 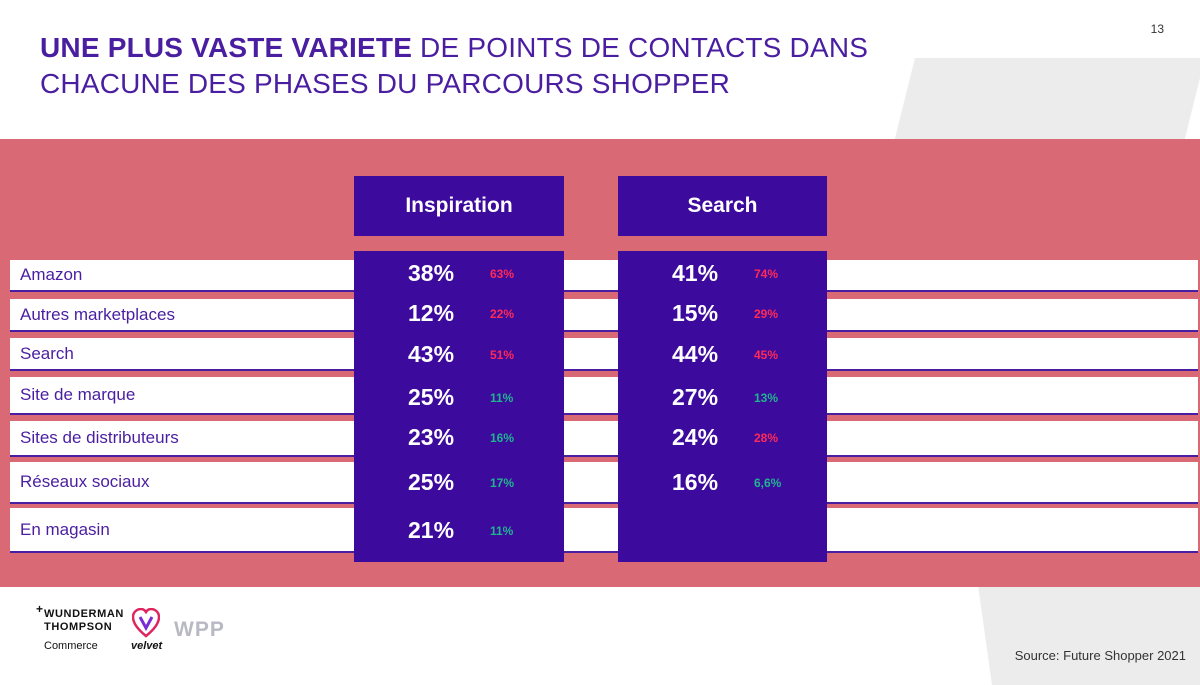 I want to click on search-delta: 6,6%, so click(x=768, y=483).